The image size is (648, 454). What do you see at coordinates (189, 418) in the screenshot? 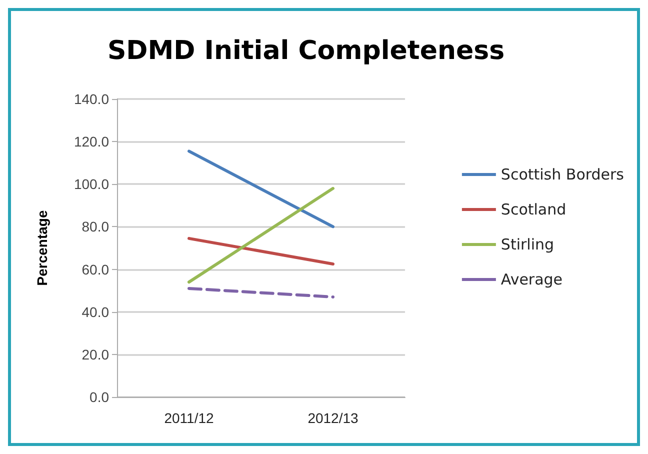
I see `x-tick-label: 2011/12` at bounding box center [189, 418].